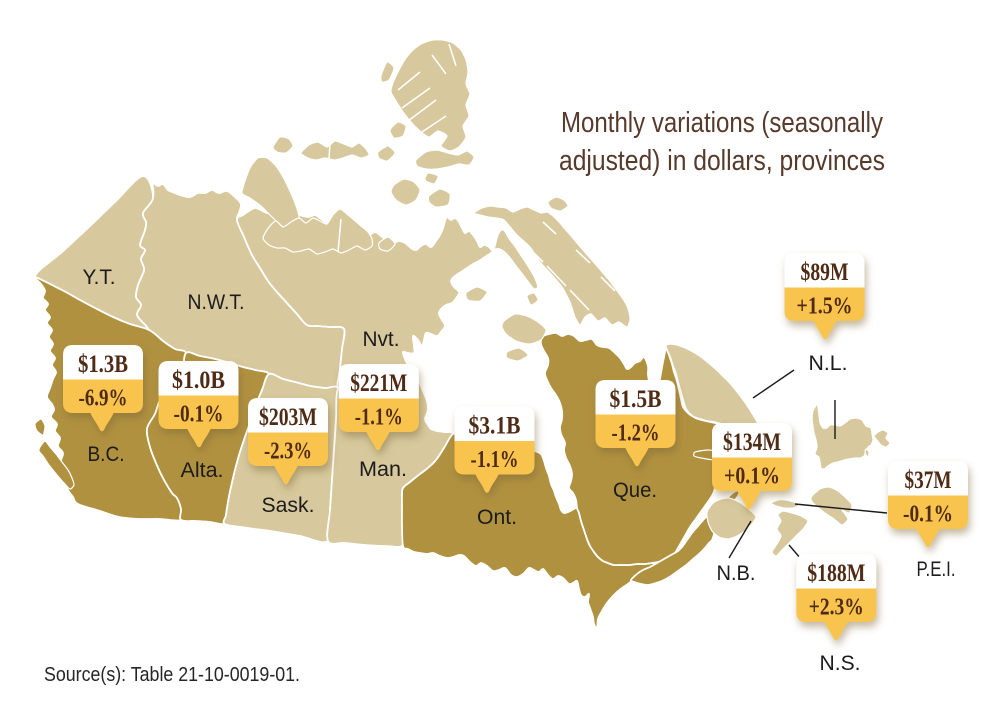  I want to click on svg-text: -2.3%, so click(288, 452).